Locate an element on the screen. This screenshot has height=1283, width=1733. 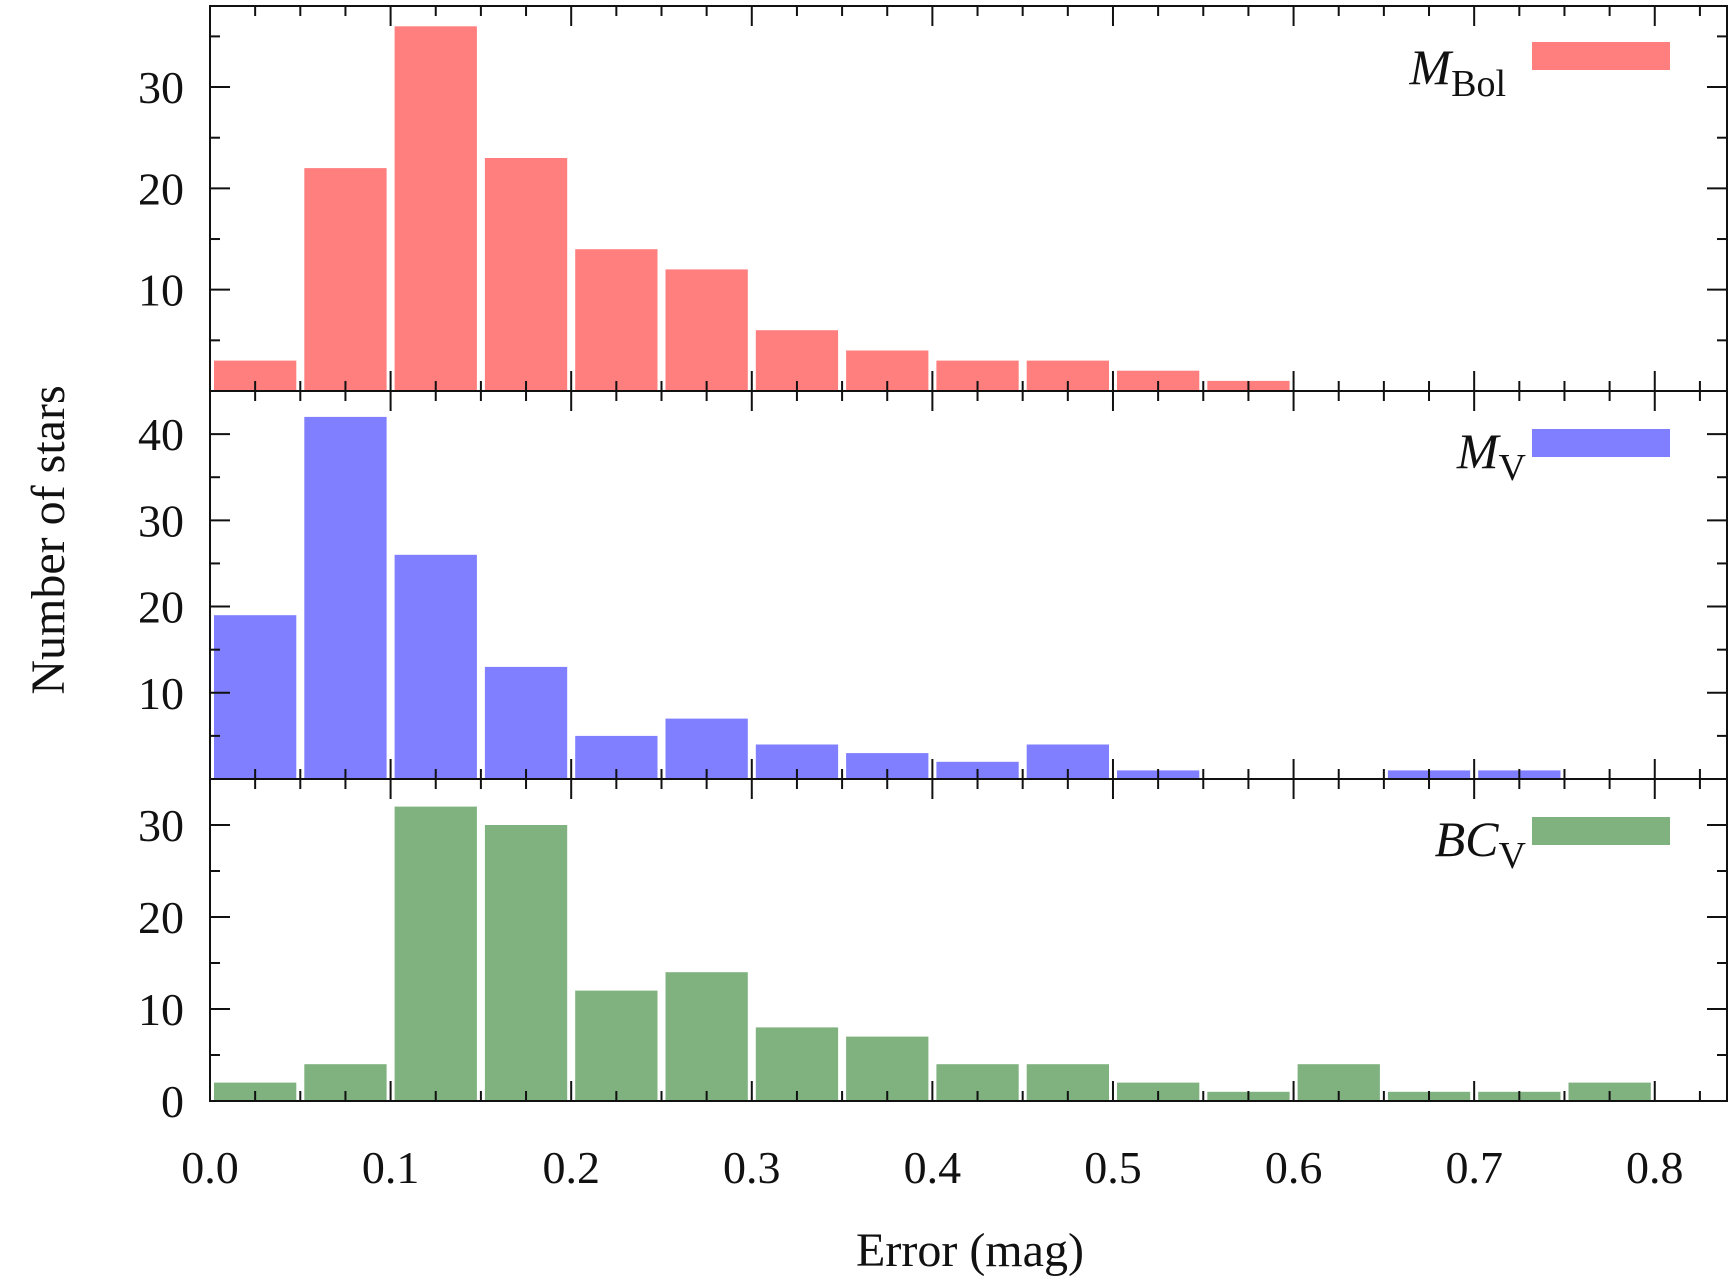
legend-label-bottom: BCV is located at coordinates (1481, 844).